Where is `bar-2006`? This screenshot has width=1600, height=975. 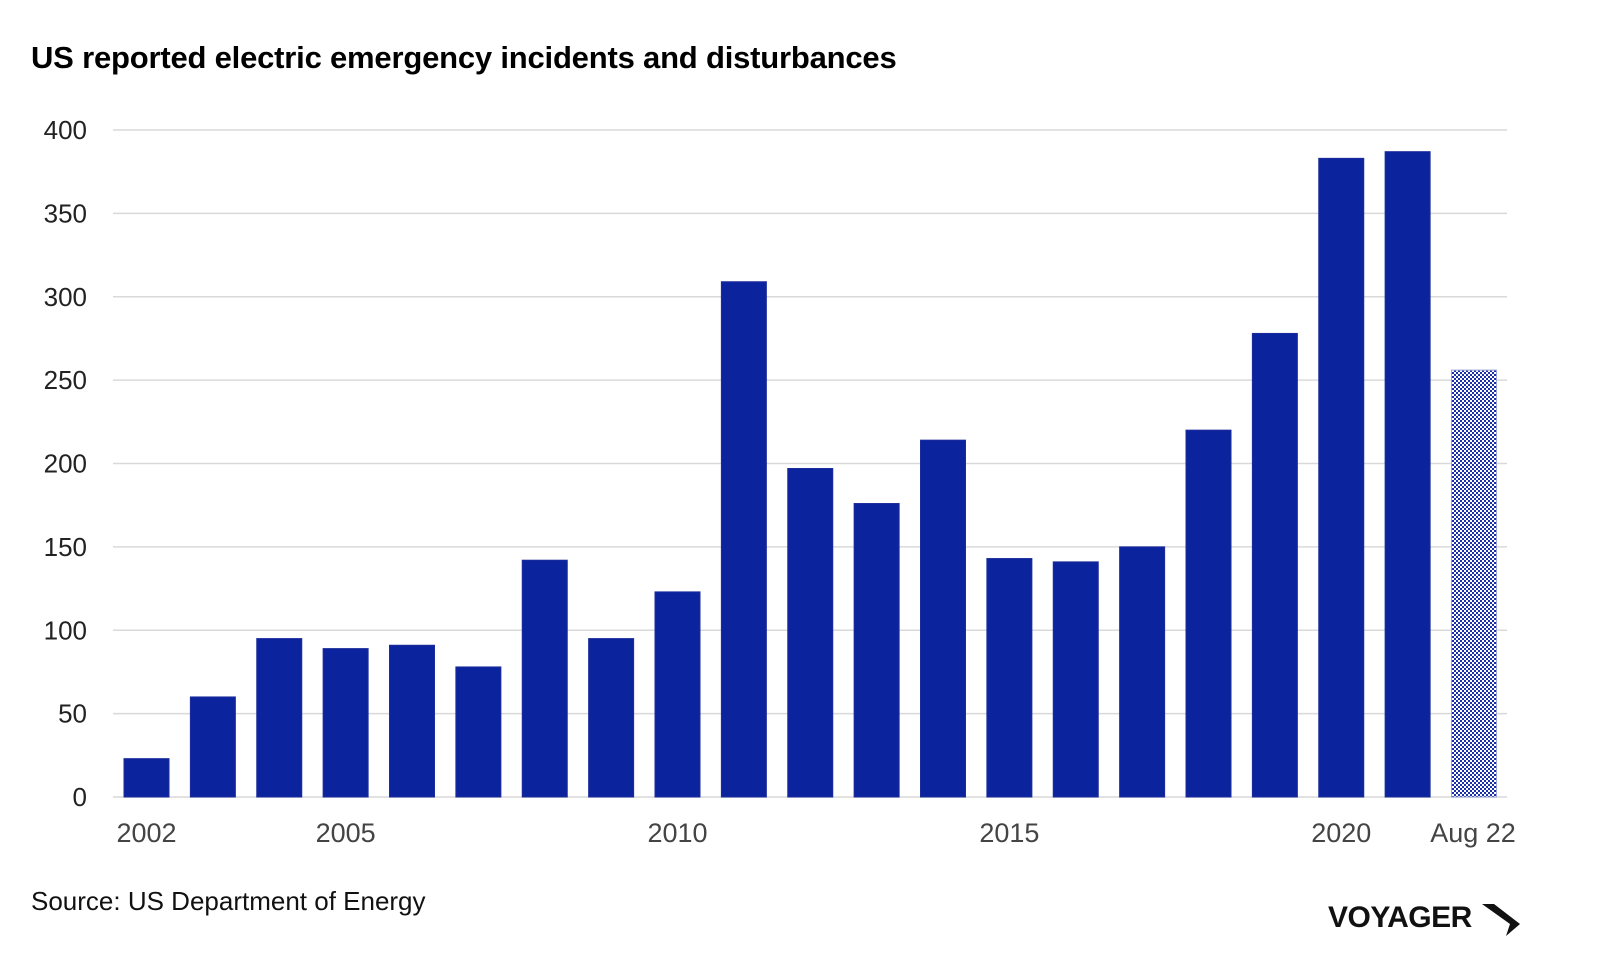 bar-2006 is located at coordinates (412, 721).